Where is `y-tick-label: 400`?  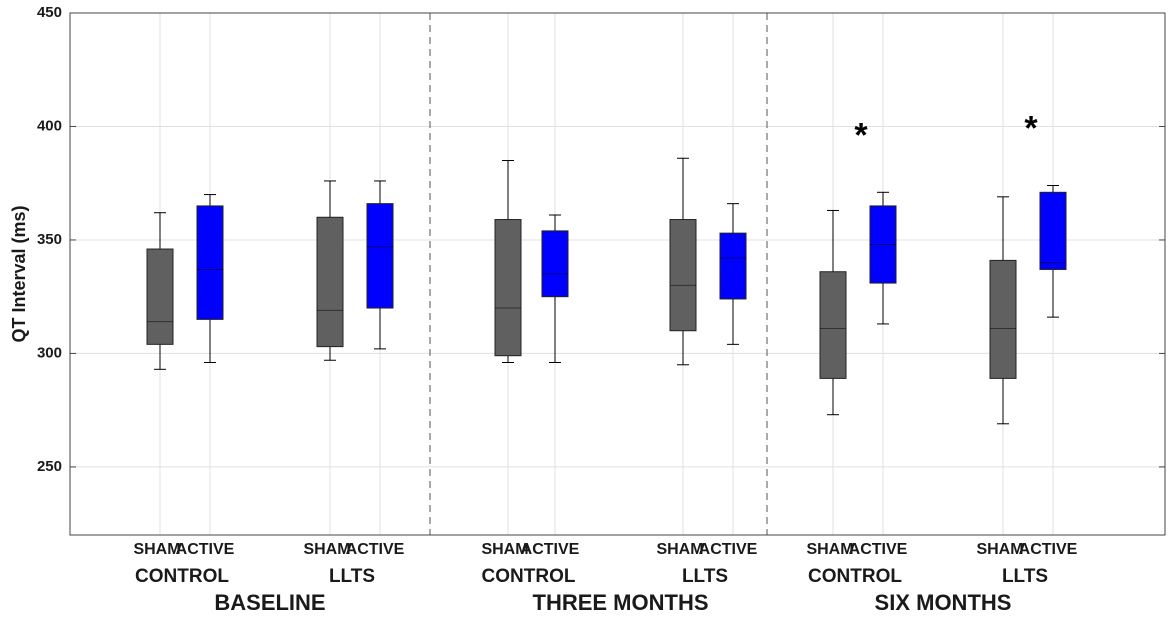
y-tick-label: 400 is located at coordinates (49, 125).